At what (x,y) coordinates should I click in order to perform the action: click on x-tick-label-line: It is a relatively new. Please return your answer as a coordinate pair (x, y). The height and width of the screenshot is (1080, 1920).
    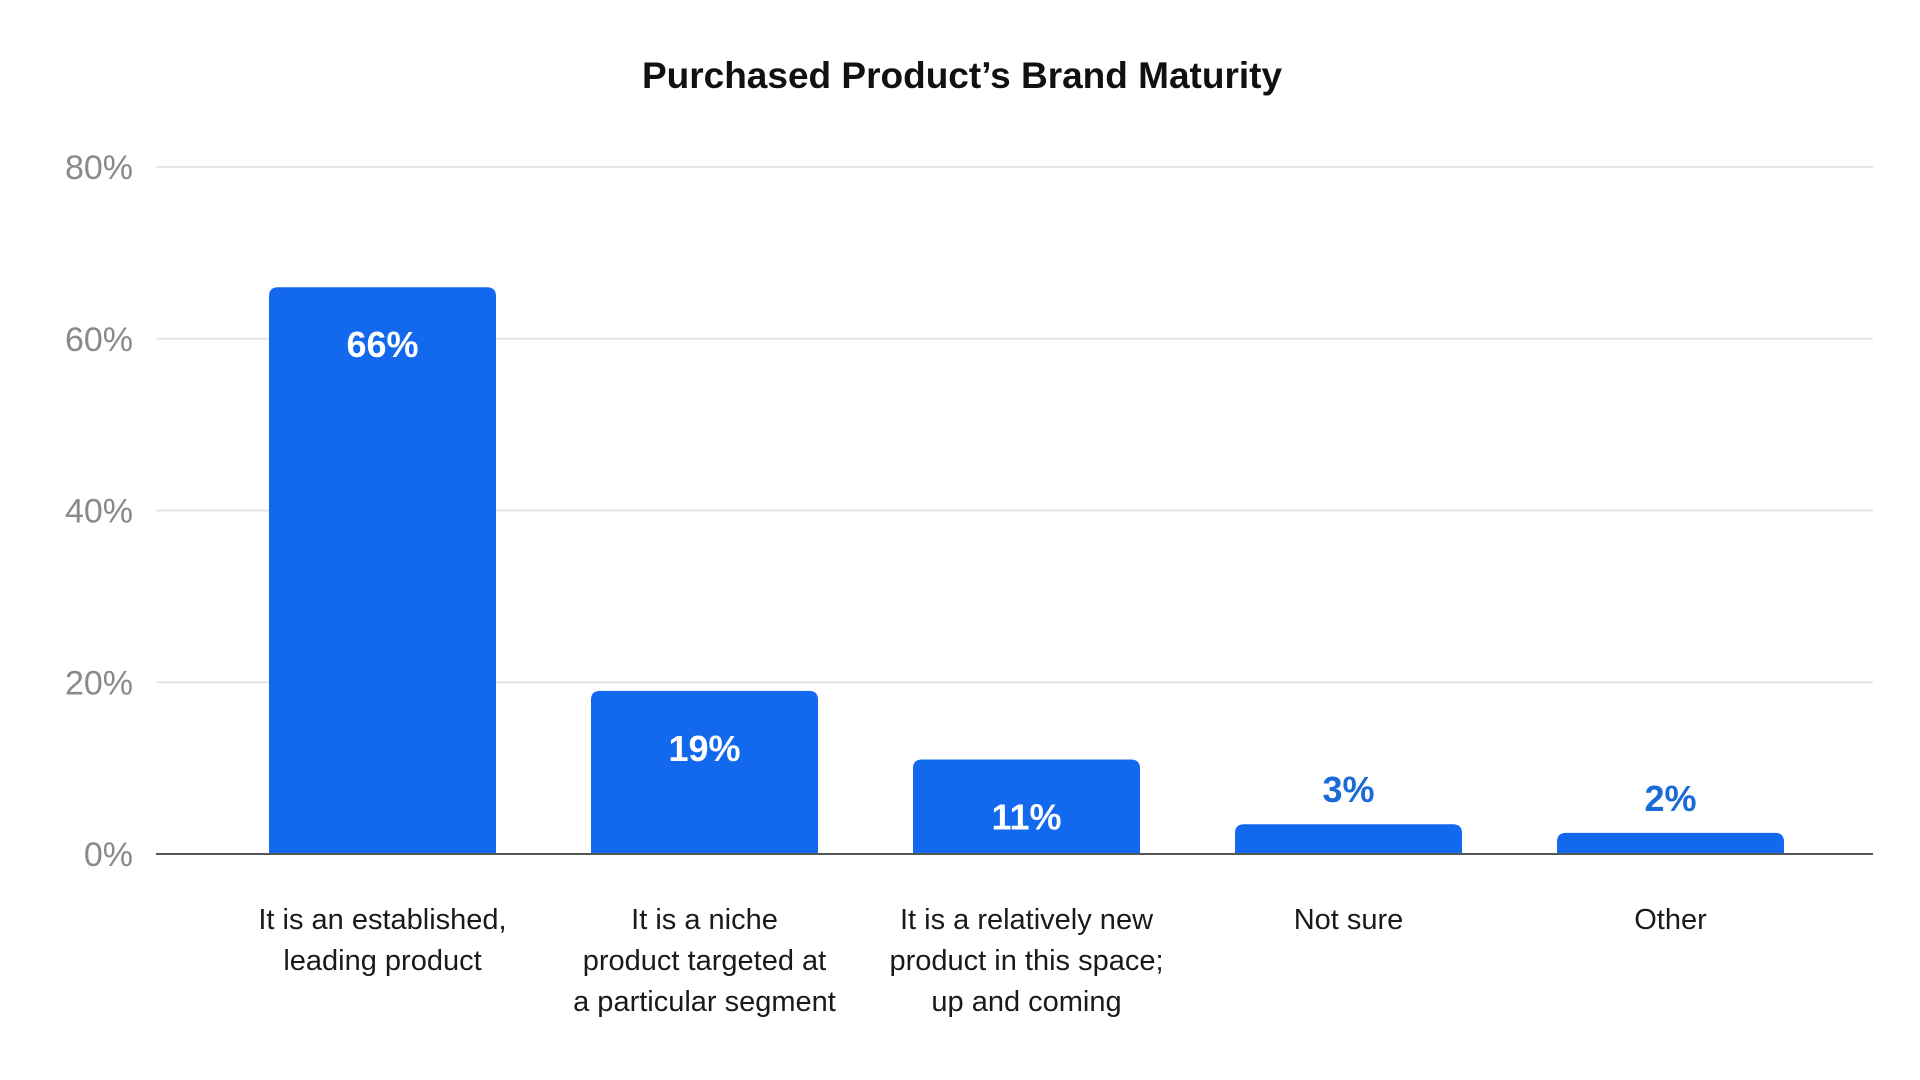
    Looking at the image, I should click on (1027, 920).